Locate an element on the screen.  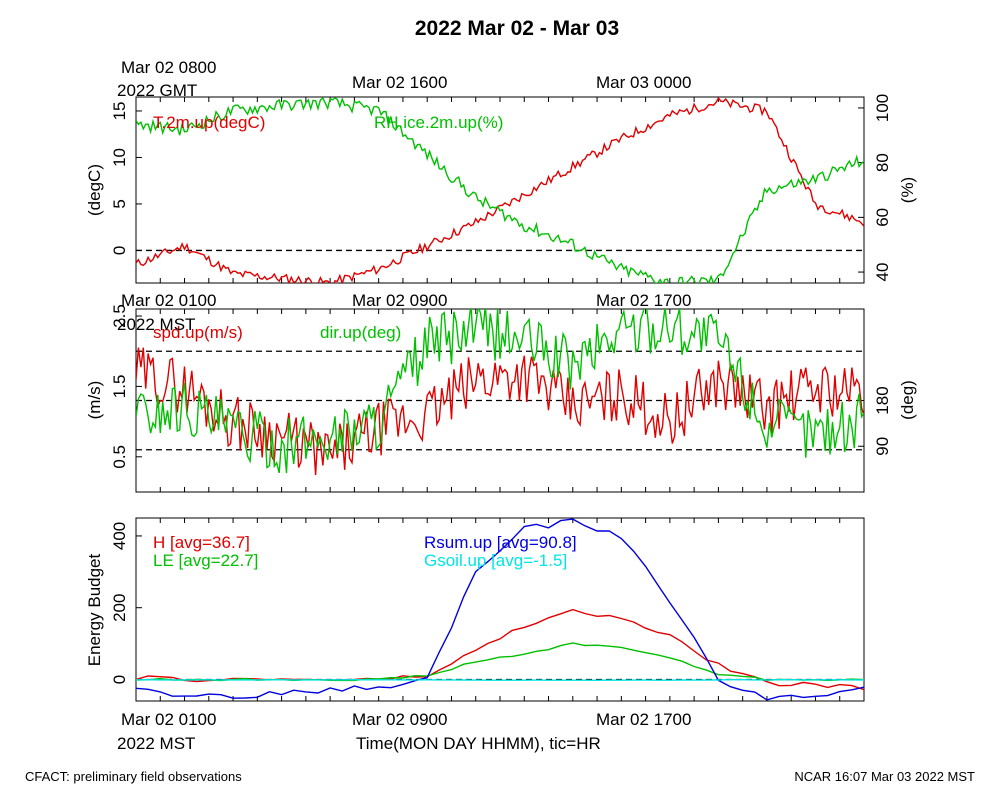
bottom-time-label: Mar 02 0100 is located at coordinates (168, 719).